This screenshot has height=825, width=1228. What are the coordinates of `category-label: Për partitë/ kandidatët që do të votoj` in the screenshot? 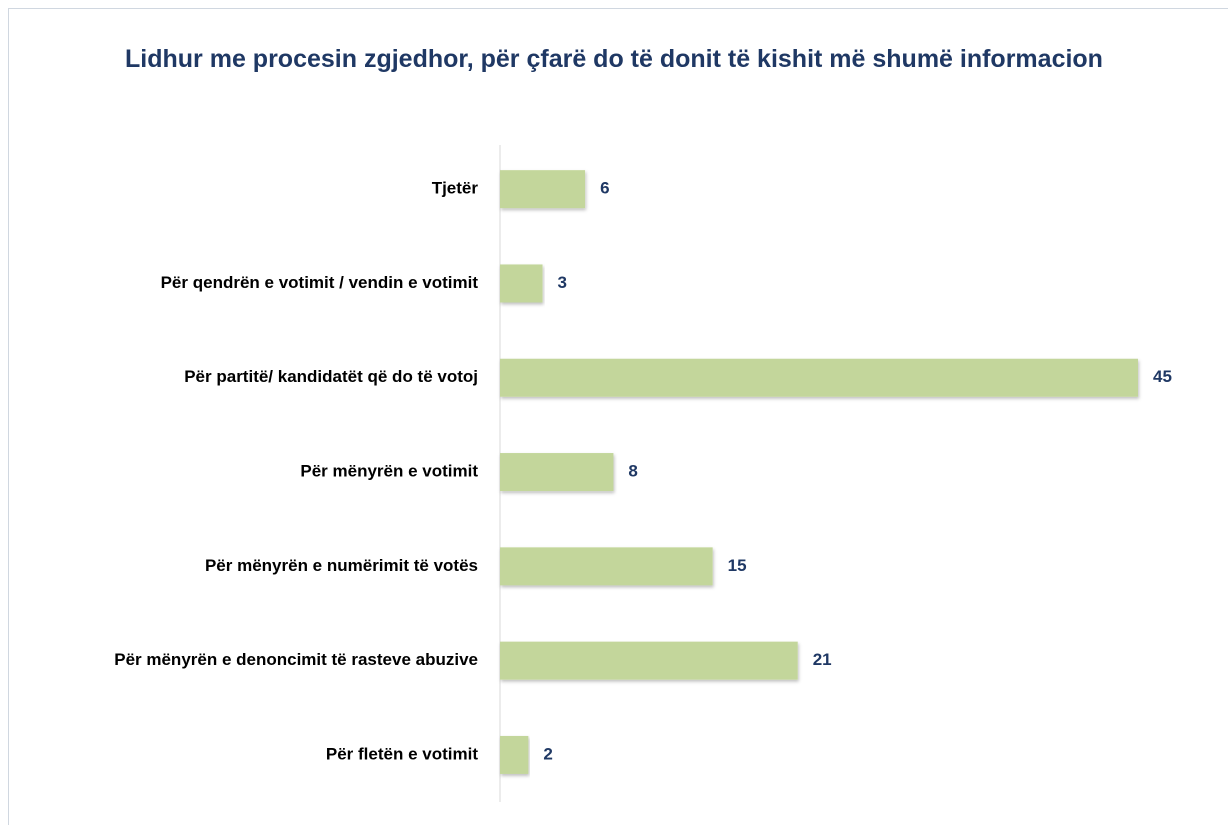 It's located at (331, 376).